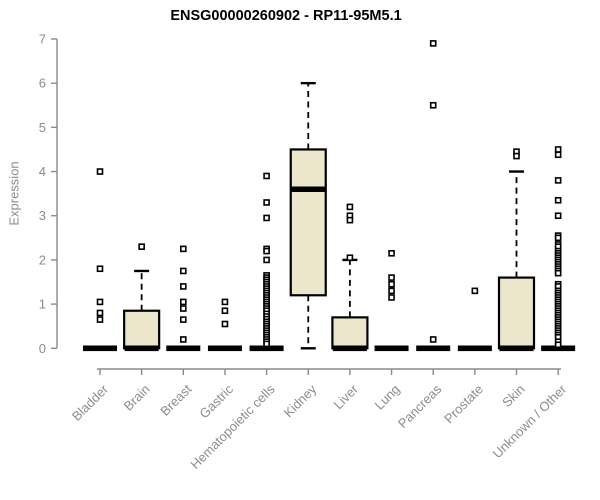 Image resolution: width=600 pixels, height=500 pixels. I want to click on category-pancreas, so click(433, 196).